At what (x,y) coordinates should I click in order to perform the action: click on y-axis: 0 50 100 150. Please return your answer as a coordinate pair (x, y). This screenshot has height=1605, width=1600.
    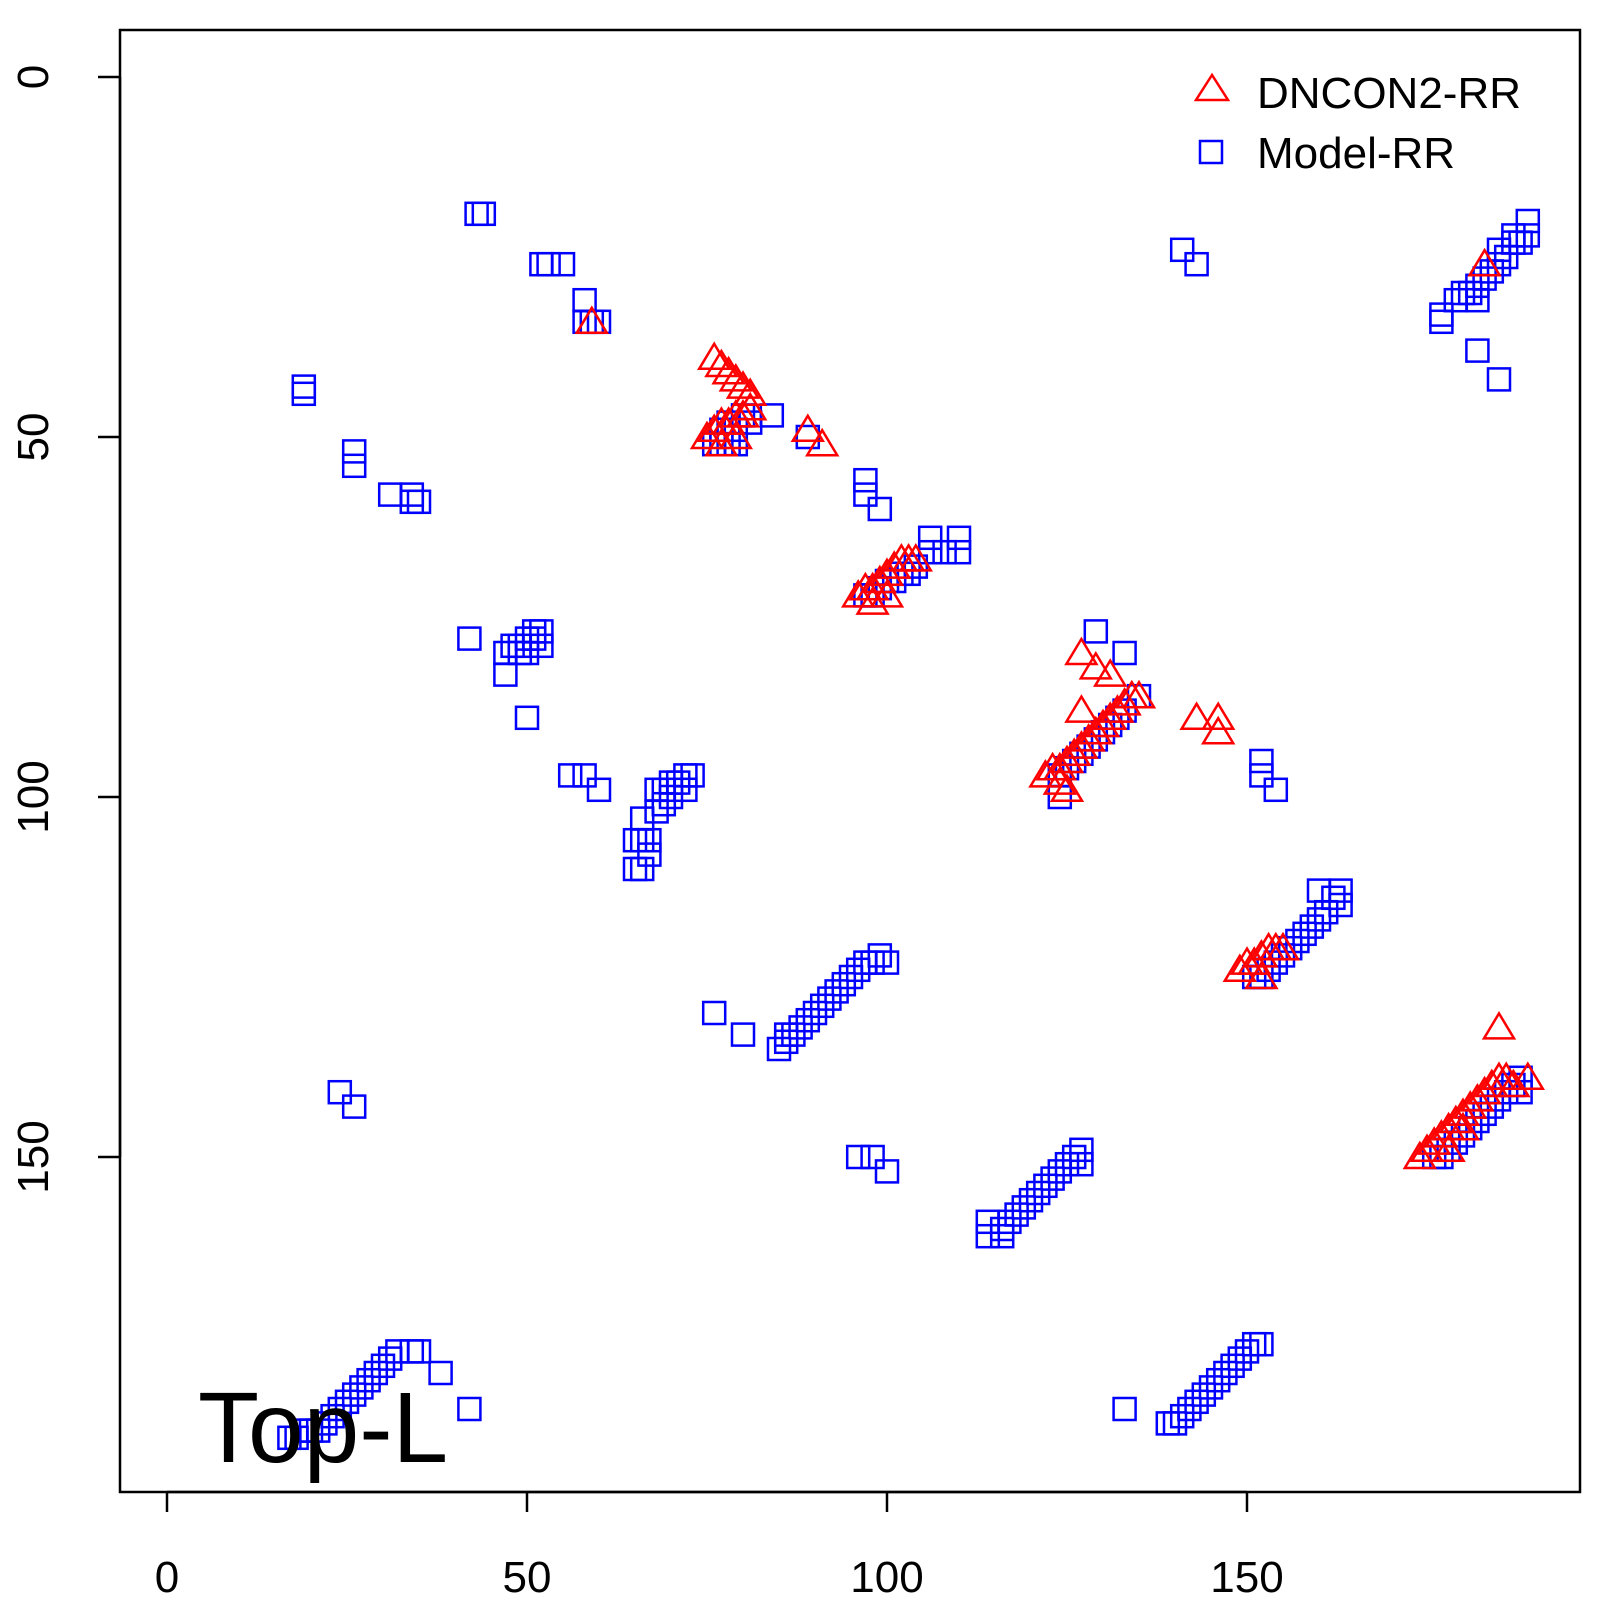
    Looking at the image, I should click on (65, 629).